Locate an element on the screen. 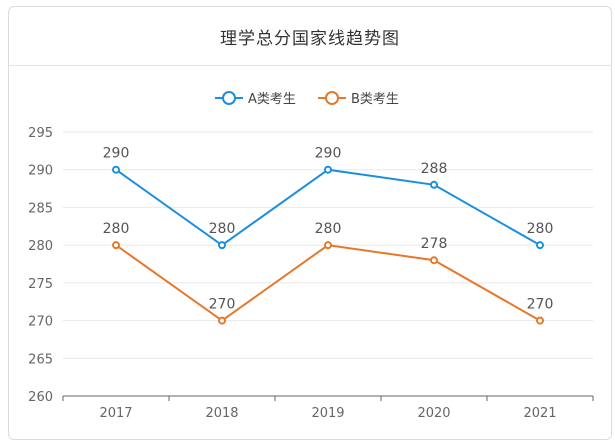 The image size is (615, 444). y-tick-label: 260 is located at coordinates (40, 397).